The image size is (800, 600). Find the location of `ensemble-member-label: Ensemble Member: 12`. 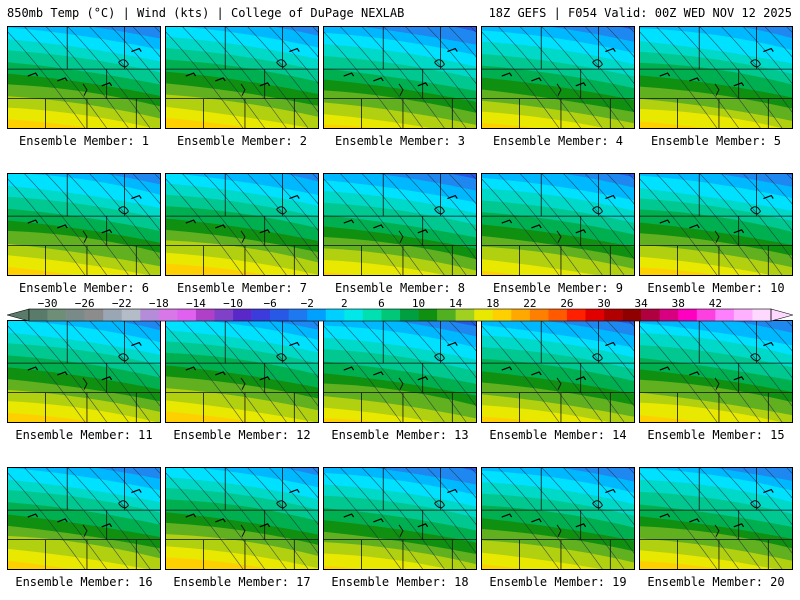

ensemble-member-label: Ensemble Member: 12 is located at coordinates (242, 435).